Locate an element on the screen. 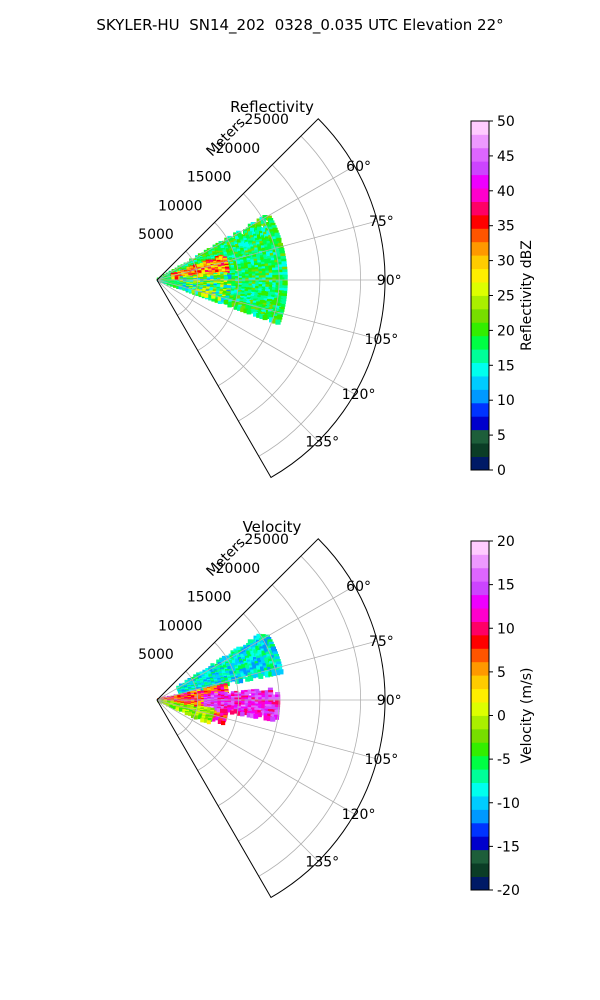 This screenshot has width=600, height=1000. azimuth-tick-label: 105° is located at coordinates (382, 340).